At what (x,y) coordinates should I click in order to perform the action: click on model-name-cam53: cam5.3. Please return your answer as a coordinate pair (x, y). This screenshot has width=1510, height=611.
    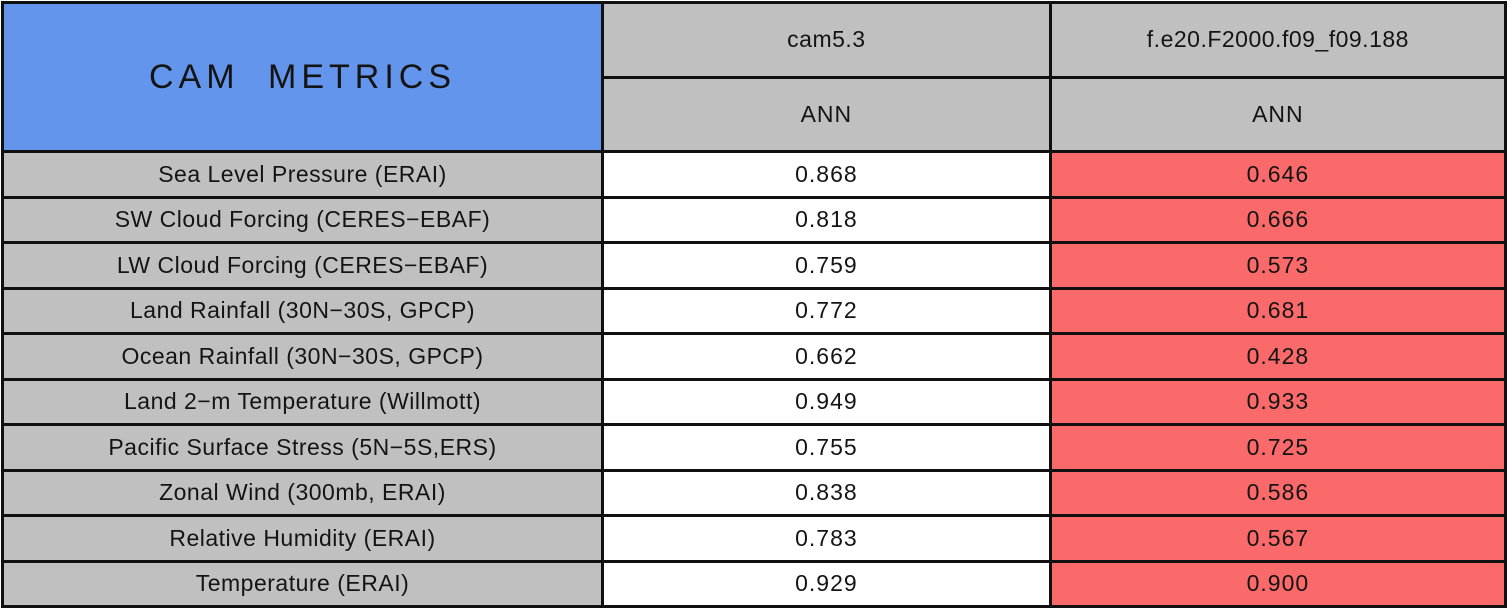
    Looking at the image, I should click on (826, 41).